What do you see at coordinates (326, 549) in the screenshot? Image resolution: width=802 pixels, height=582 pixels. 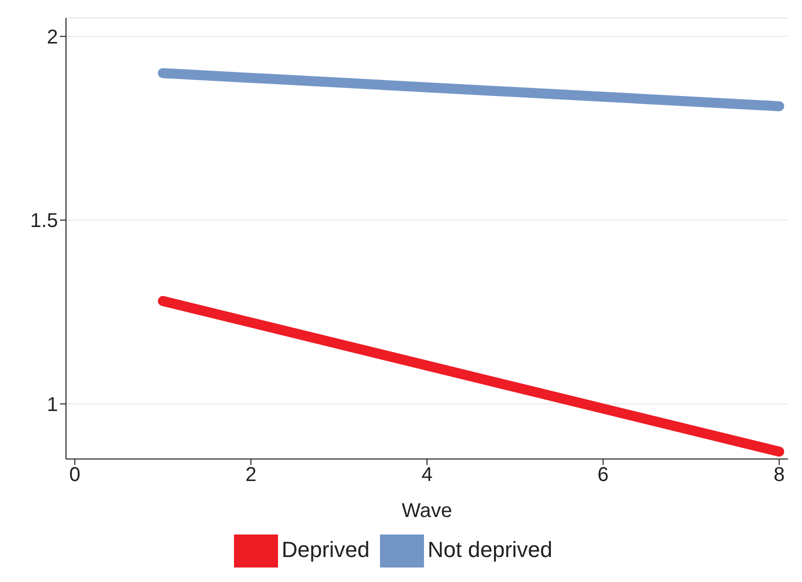 I see `legend-label: Deprived` at bounding box center [326, 549].